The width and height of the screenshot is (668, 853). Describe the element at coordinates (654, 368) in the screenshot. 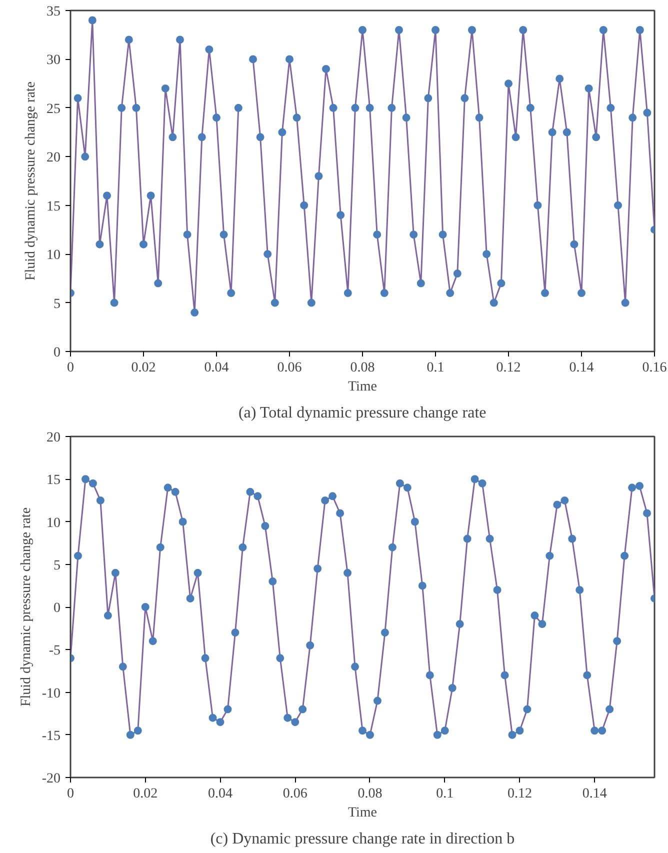

I see `x-tick-label: 0.16` at that location.